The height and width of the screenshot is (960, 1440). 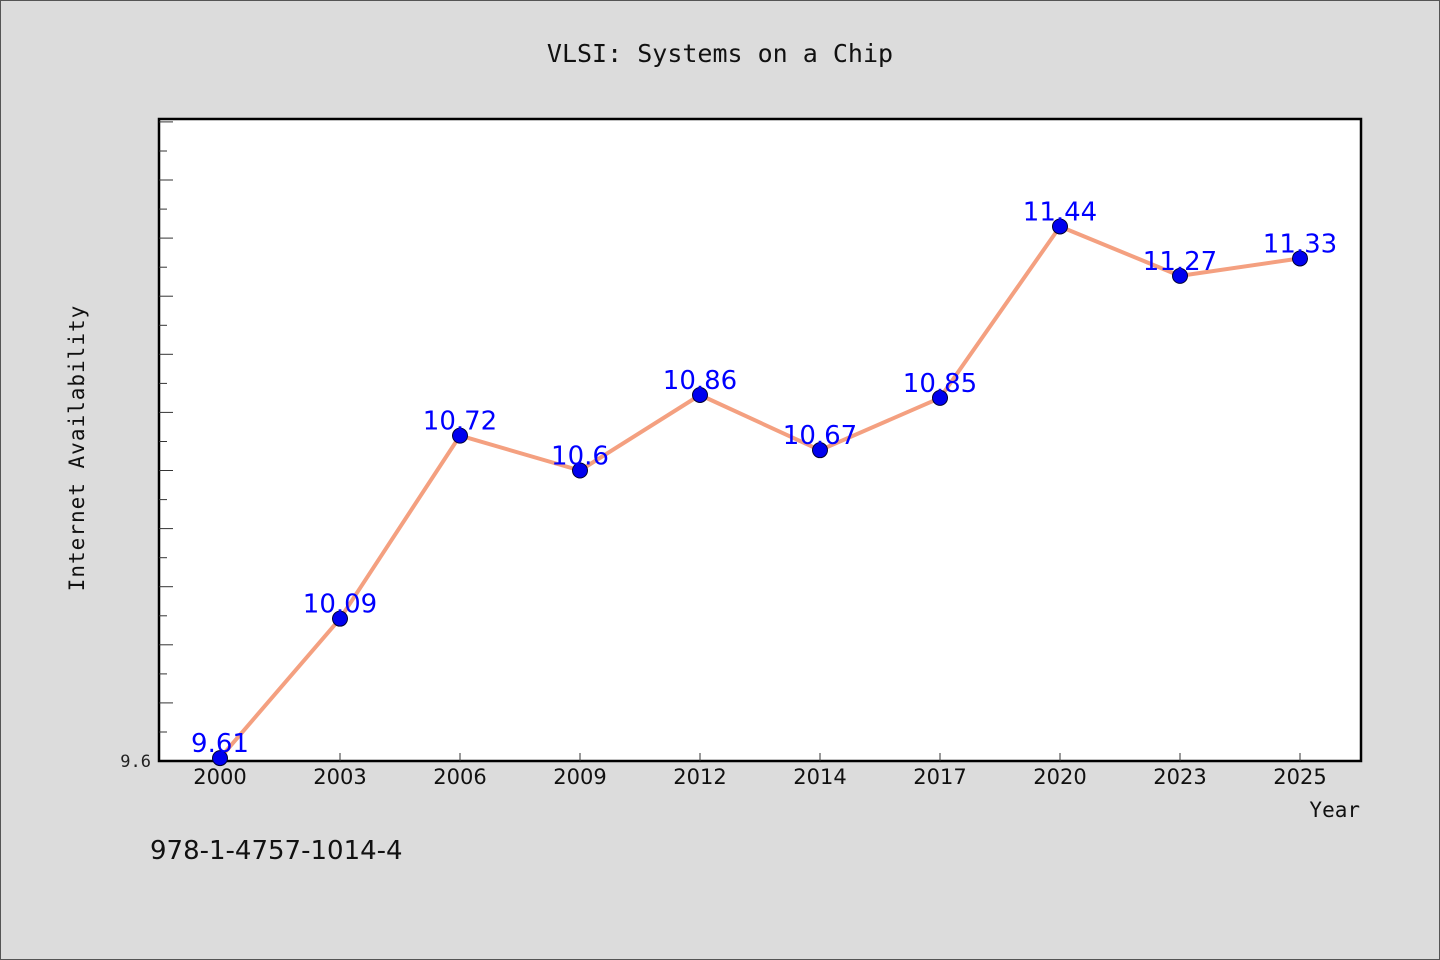 I want to click on data-label: 10.85, so click(x=940, y=384).